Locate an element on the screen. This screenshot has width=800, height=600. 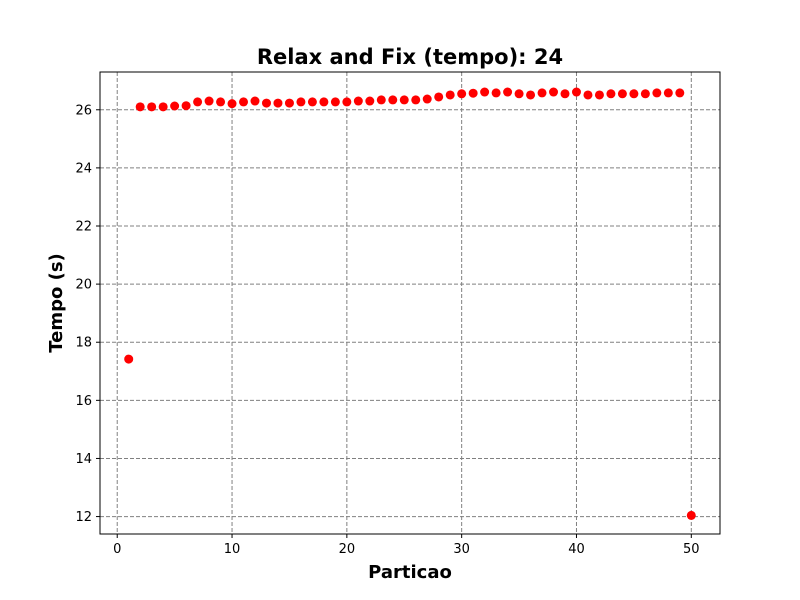
y-tick-label: 12 is located at coordinates (83, 517).